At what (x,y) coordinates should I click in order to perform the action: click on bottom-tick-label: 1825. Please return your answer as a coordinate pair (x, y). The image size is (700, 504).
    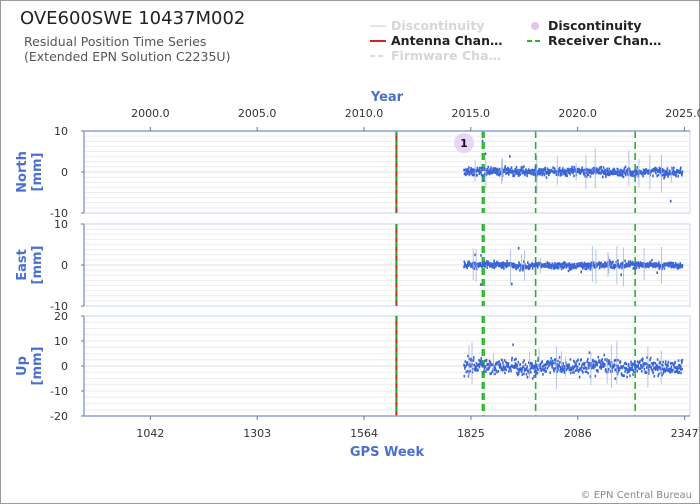
    Looking at the image, I should click on (471, 433).